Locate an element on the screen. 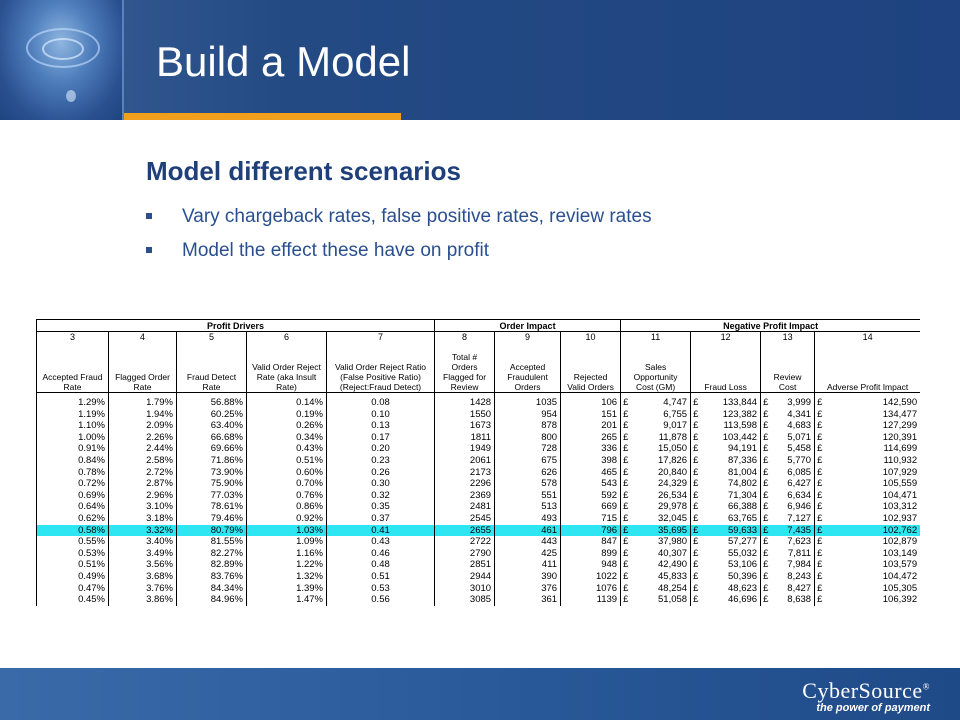 This screenshot has width=960, height=720. table-cell: 3,999 is located at coordinates (799, 402).